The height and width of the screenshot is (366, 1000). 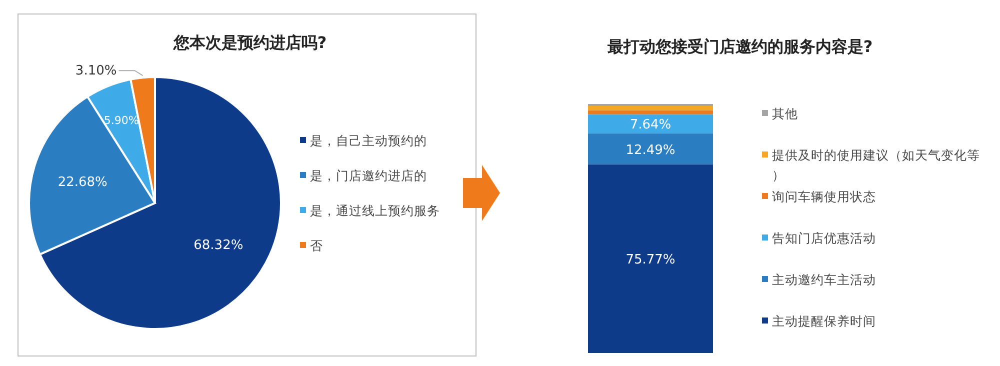 I want to click on legend-label: 其他, so click(x=785, y=113).